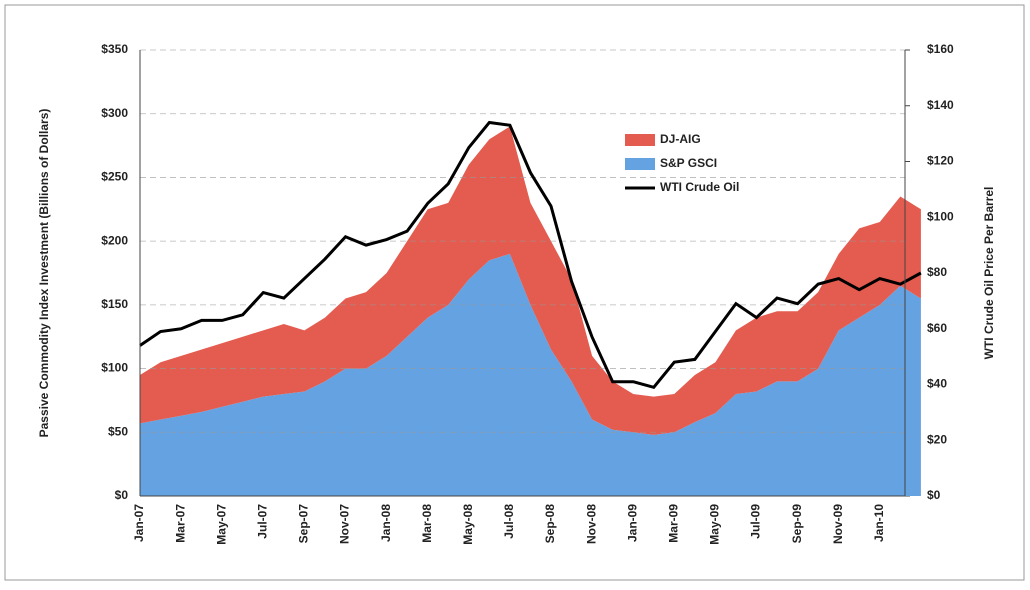  Describe the element at coordinates (989, 273) in the screenshot. I see `y2-axis-label: WTI Crude Oil Price Per Barrel` at that location.